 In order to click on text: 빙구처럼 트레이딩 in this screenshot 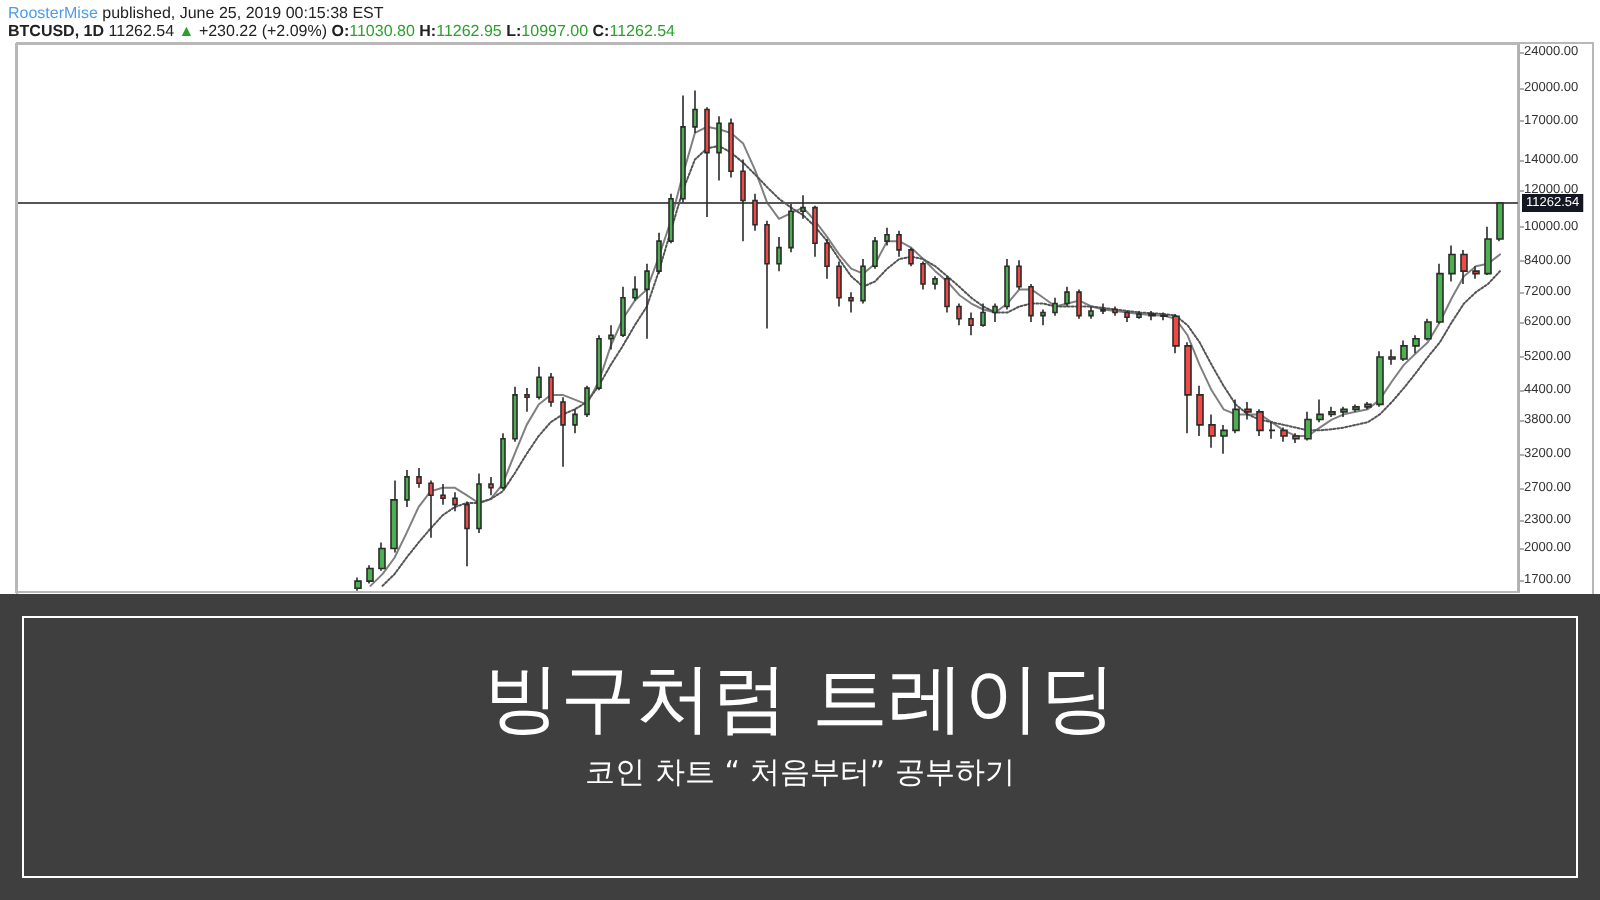, I will do `click(800, 698)`.